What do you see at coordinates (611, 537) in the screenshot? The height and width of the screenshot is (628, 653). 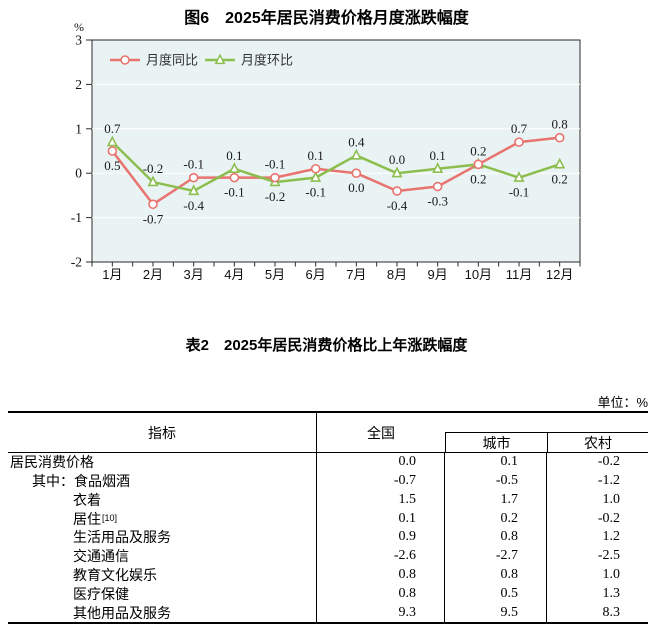 I see `value-cell-rural: 1.2` at bounding box center [611, 537].